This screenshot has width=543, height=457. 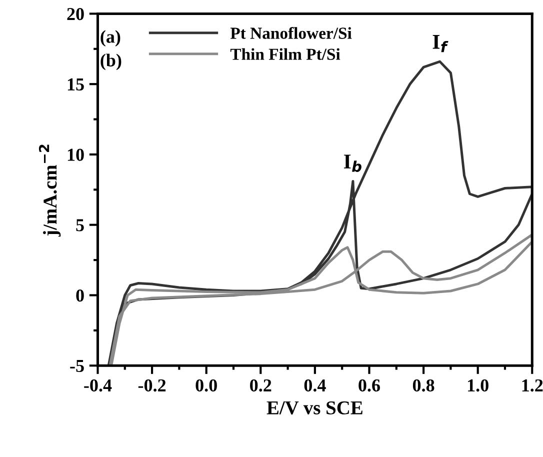 What do you see at coordinates (315, 385) in the screenshot?
I see `x-tick-label: 0.4` at bounding box center [315, 385].